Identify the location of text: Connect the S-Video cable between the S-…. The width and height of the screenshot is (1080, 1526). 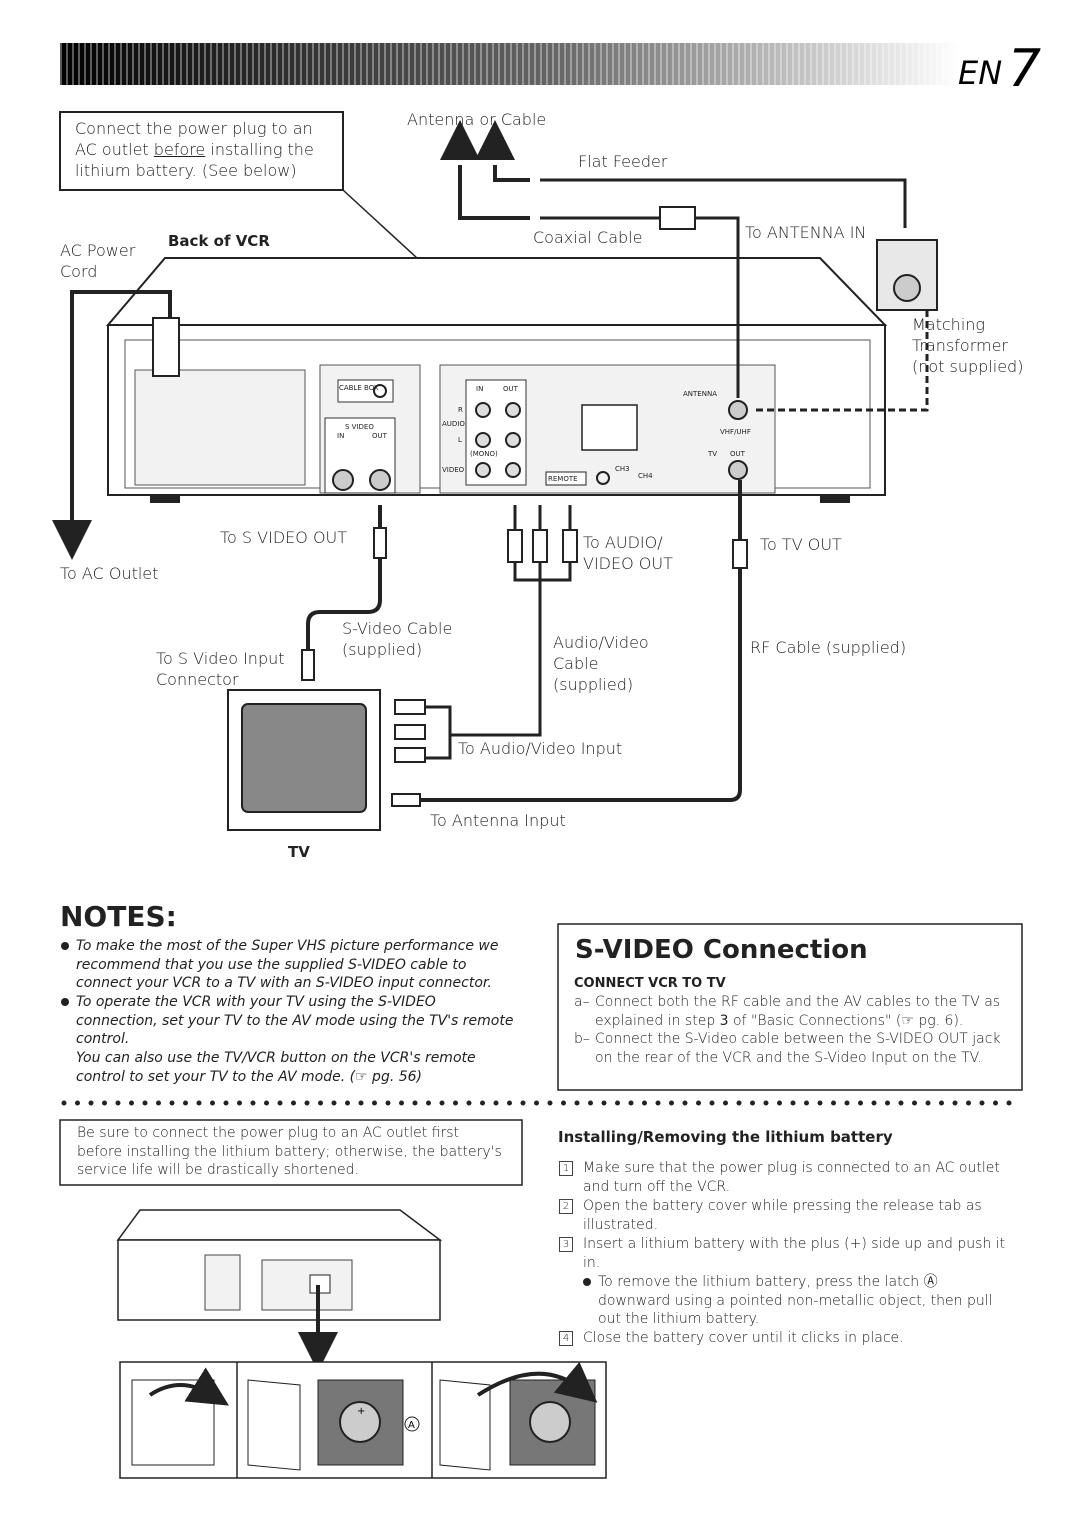
(798, 1048).